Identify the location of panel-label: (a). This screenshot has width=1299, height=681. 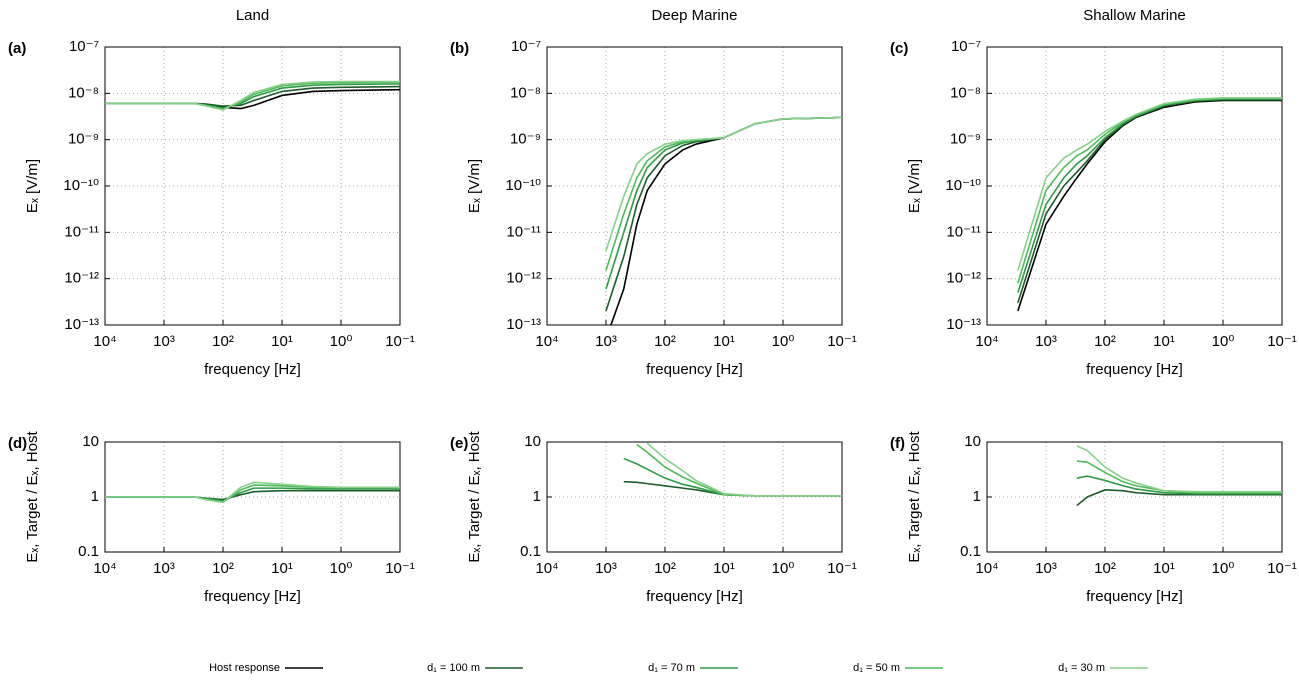
(17, 48).